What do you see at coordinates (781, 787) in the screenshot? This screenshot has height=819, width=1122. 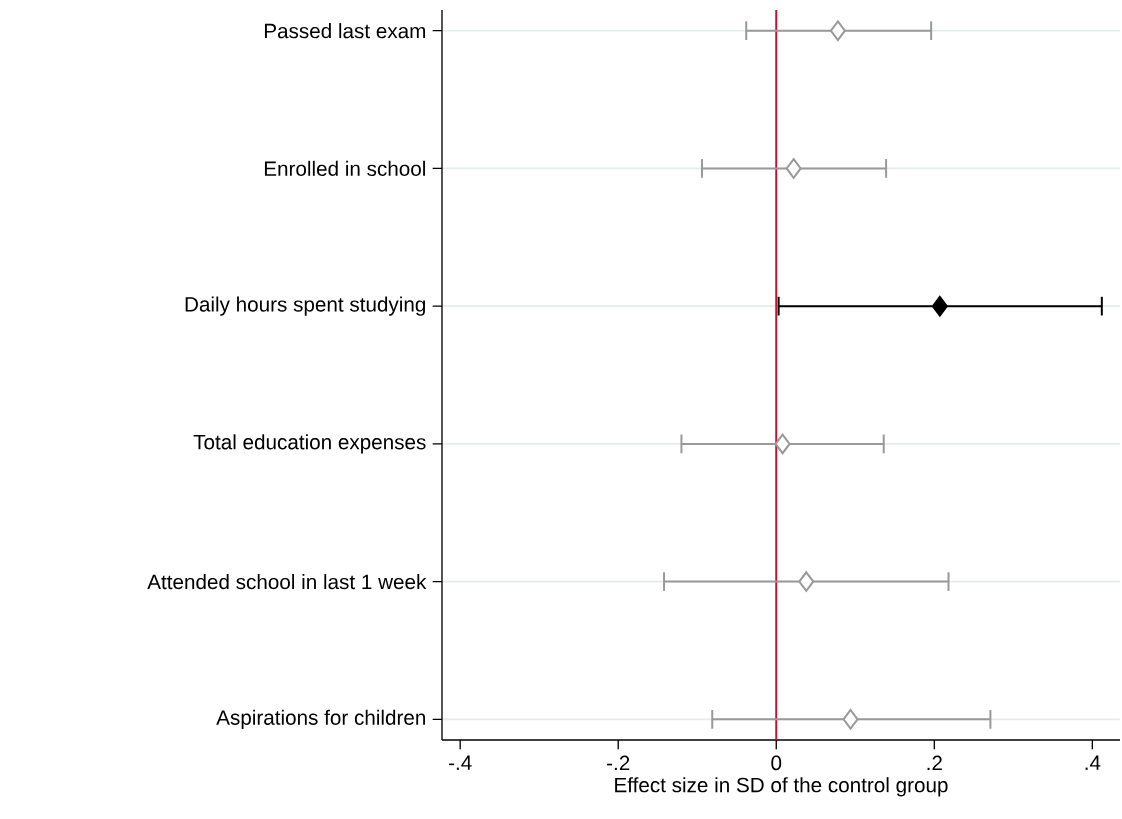 I see `x-axis-title: Effect size in SD of the control group` at bounding box center [781, 787].